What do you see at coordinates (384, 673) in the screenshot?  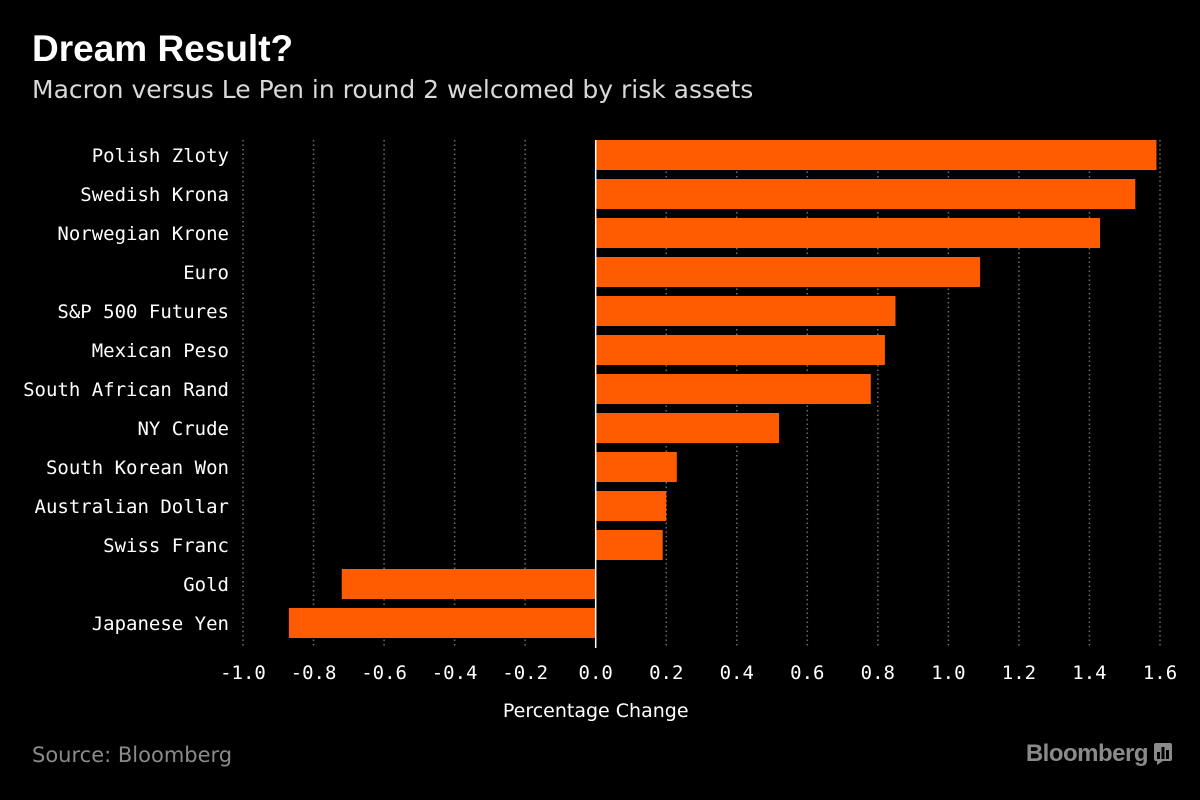 I see `x-tick-label: -0.6` at bounding box center [384, 673].